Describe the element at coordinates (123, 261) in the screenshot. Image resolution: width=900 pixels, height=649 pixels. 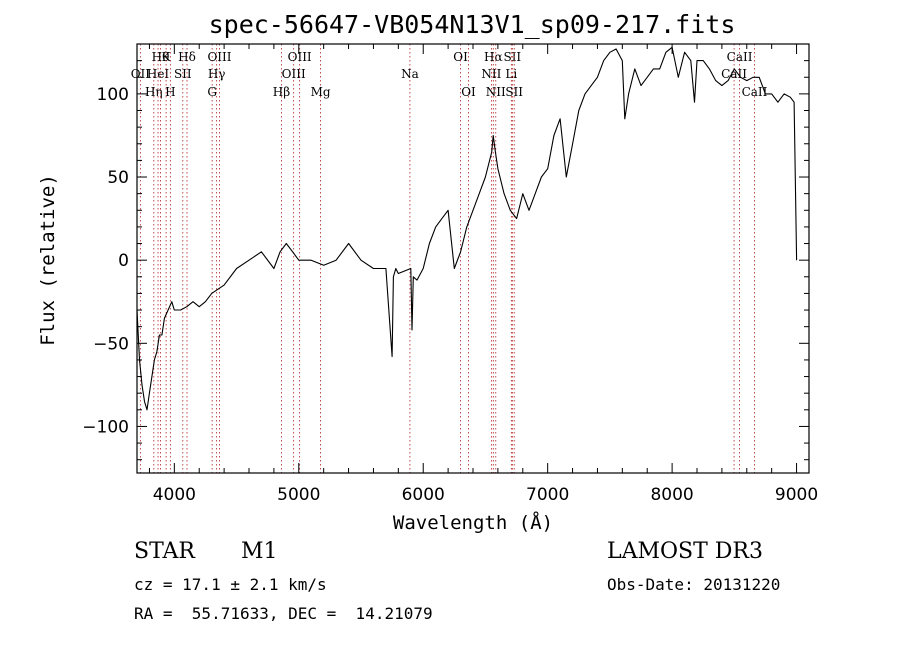
I see `y-tick-label: 0` at that location.